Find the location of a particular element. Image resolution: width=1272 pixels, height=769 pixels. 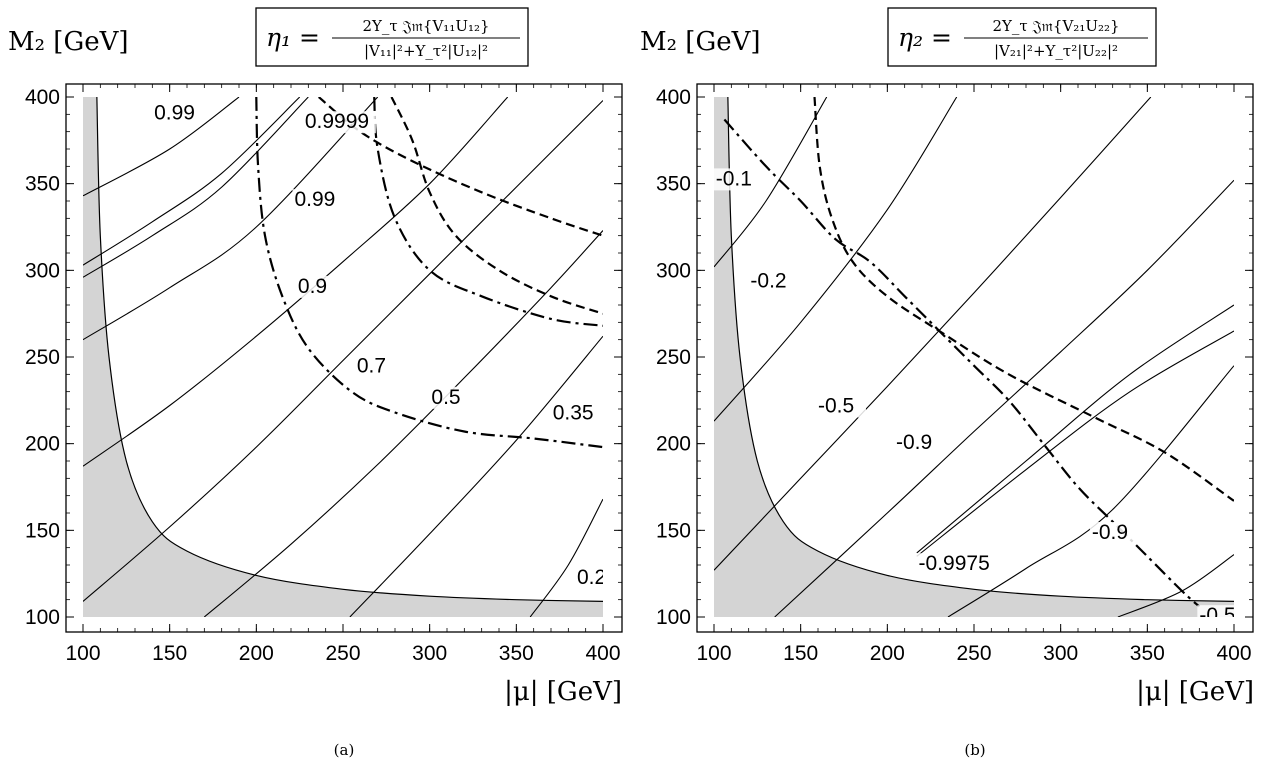

contour-label: 0.7 is located at coordinates (371, 366).